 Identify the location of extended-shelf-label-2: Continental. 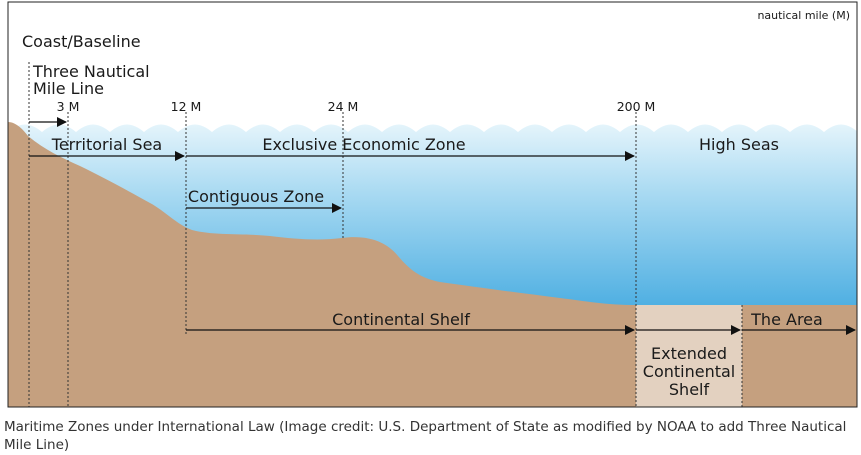
(689, 371).